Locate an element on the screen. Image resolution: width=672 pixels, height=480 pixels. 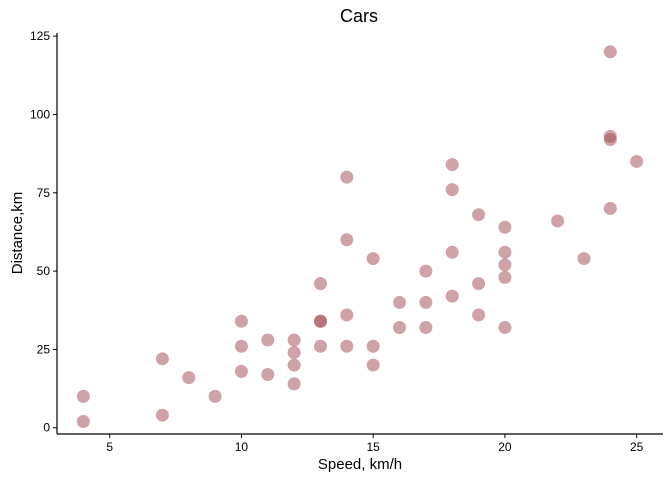
y-axis-ticks: 0 25 50 75 100 125 is located at coordinates (43, 232).